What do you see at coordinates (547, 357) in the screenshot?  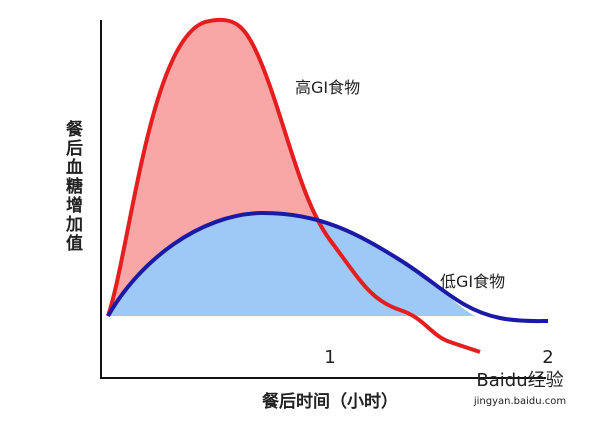 I see `x-tick-label: 2` at bounding box center [547, 357].